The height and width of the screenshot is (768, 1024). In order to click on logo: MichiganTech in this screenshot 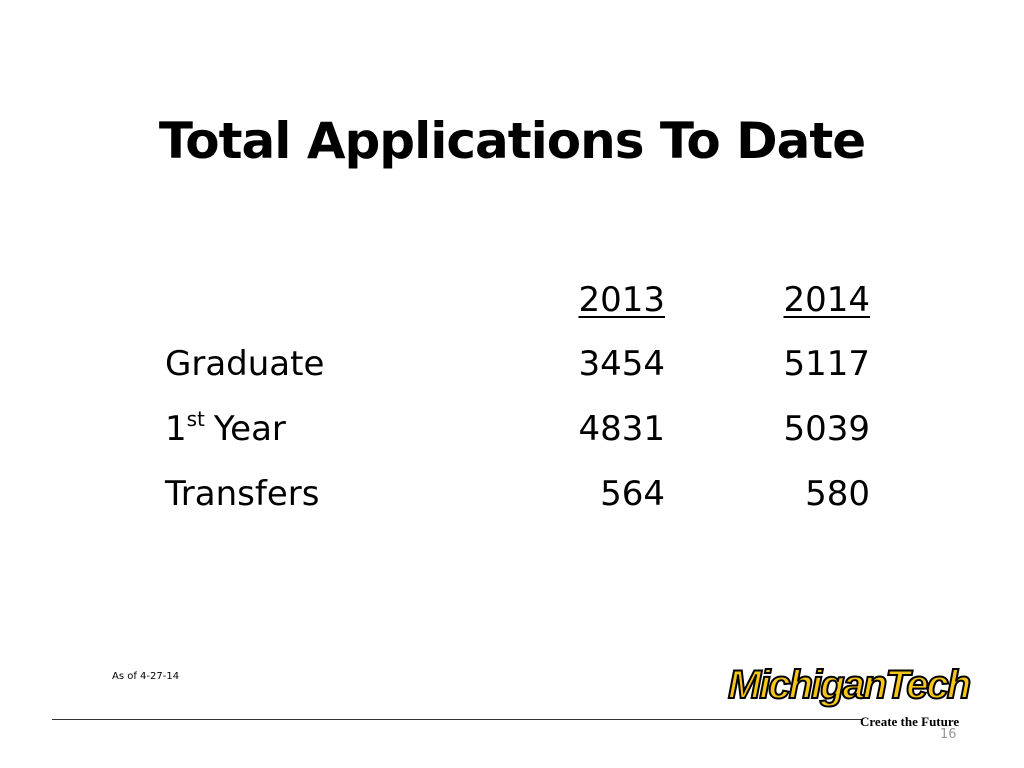, I will do `click(849, 685)`.